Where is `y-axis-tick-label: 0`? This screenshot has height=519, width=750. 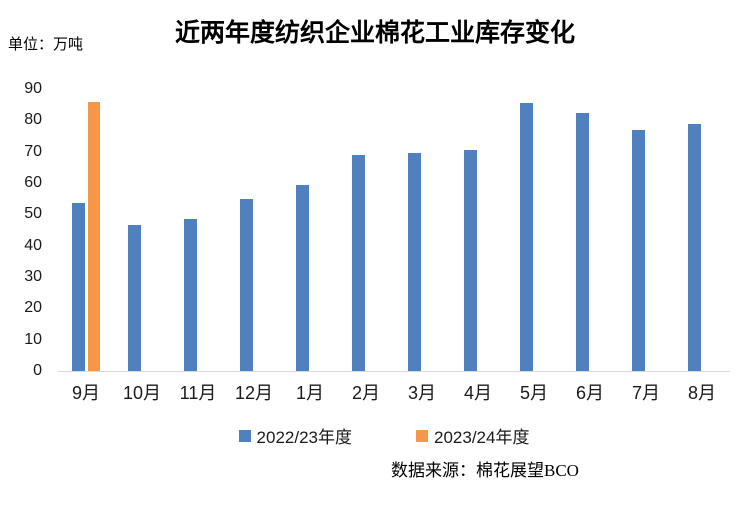
y-axis-tick-label: 0 is located at coordinates (37, 370).